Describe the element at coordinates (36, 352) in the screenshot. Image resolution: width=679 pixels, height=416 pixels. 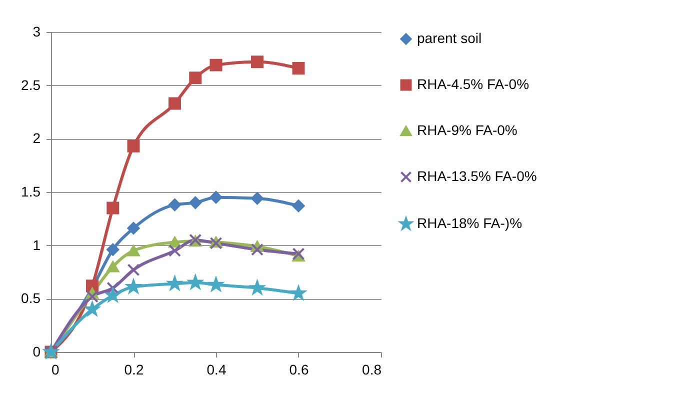
I see `y-tick-label: 0` at that location.